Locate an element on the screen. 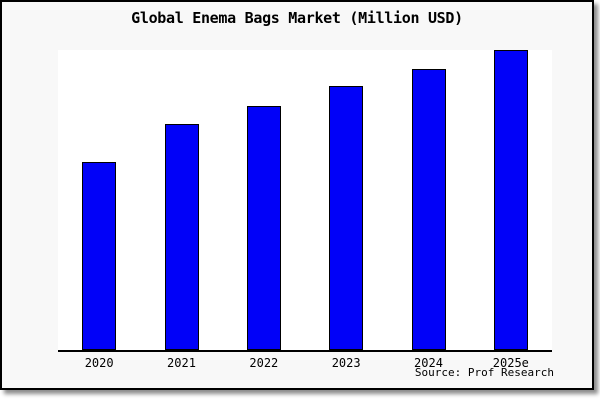  bar-2023 is located at coordinates (346, 218).